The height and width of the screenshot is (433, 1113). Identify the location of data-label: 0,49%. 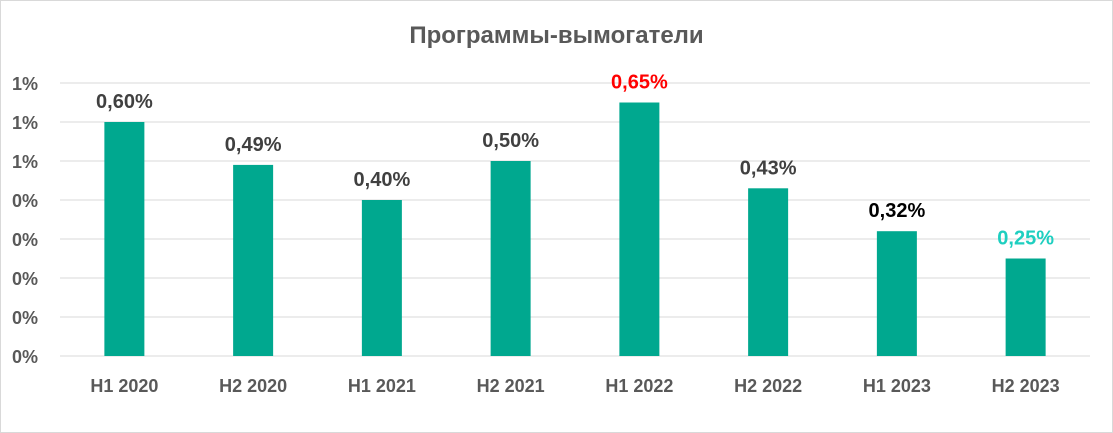
(253, 145).